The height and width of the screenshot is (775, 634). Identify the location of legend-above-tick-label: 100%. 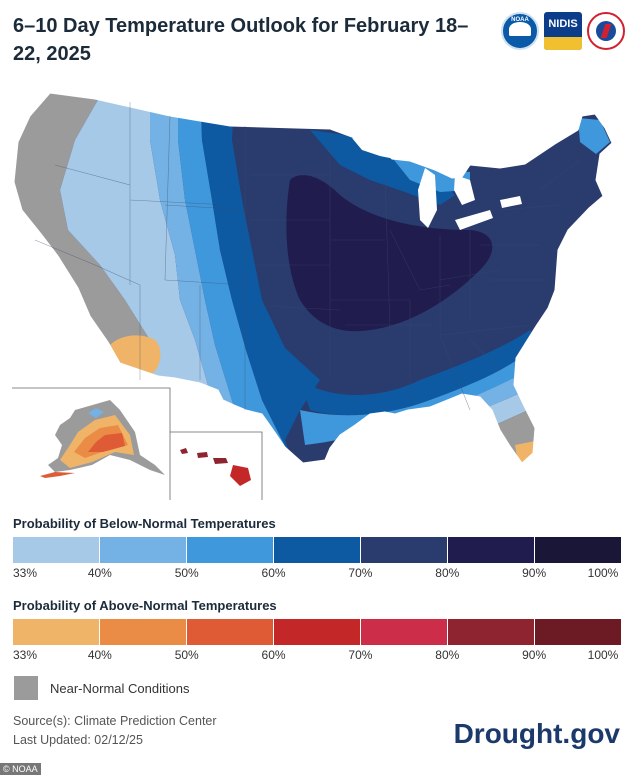
(603, 655).